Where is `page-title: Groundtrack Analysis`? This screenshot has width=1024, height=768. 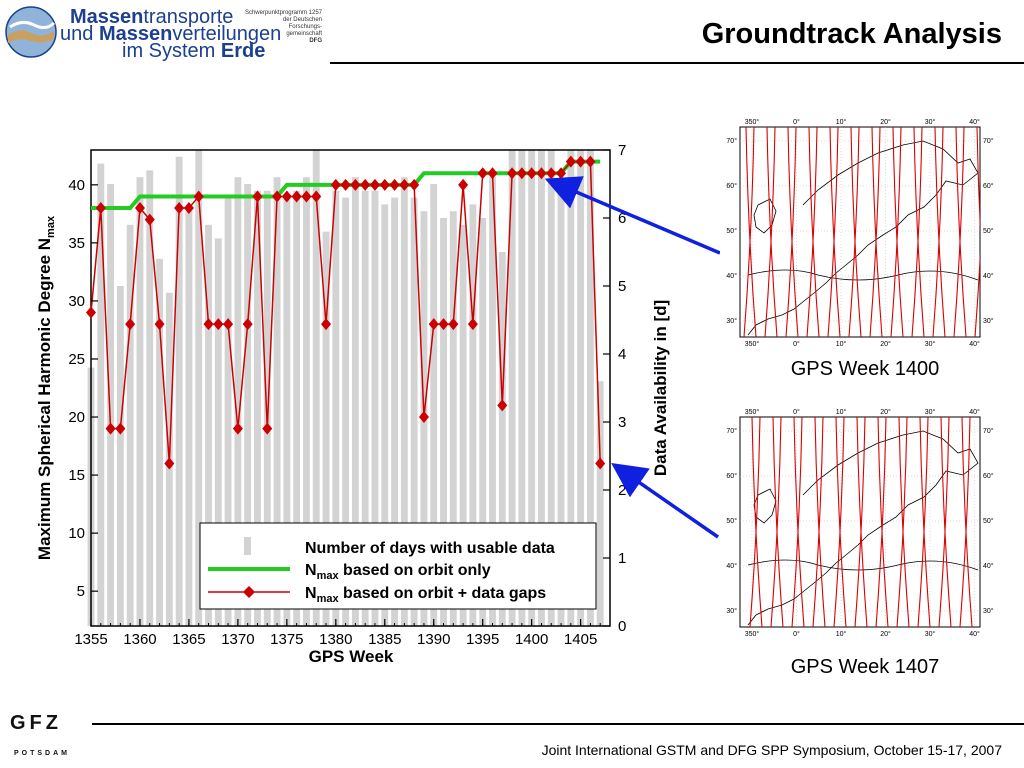 page-title: Groundtrack Analysis is located at coordinates (851, 34).